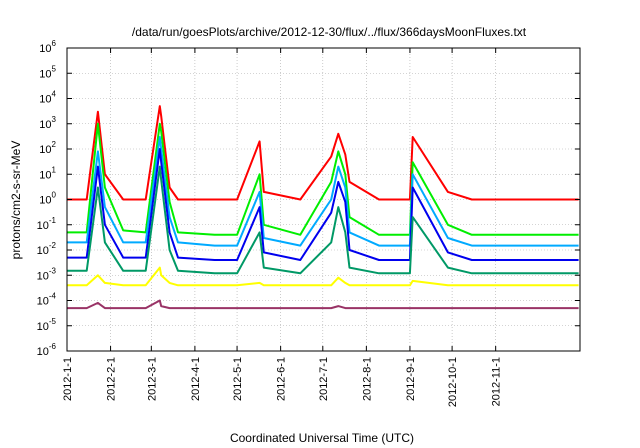 Image resolution: width=640 pixels, height=448 pixels. Describe the element at coordinates (16, 200) in the screenshot. I see `y-axis-label: protons/cm2-s-sr-MeV` at that location.